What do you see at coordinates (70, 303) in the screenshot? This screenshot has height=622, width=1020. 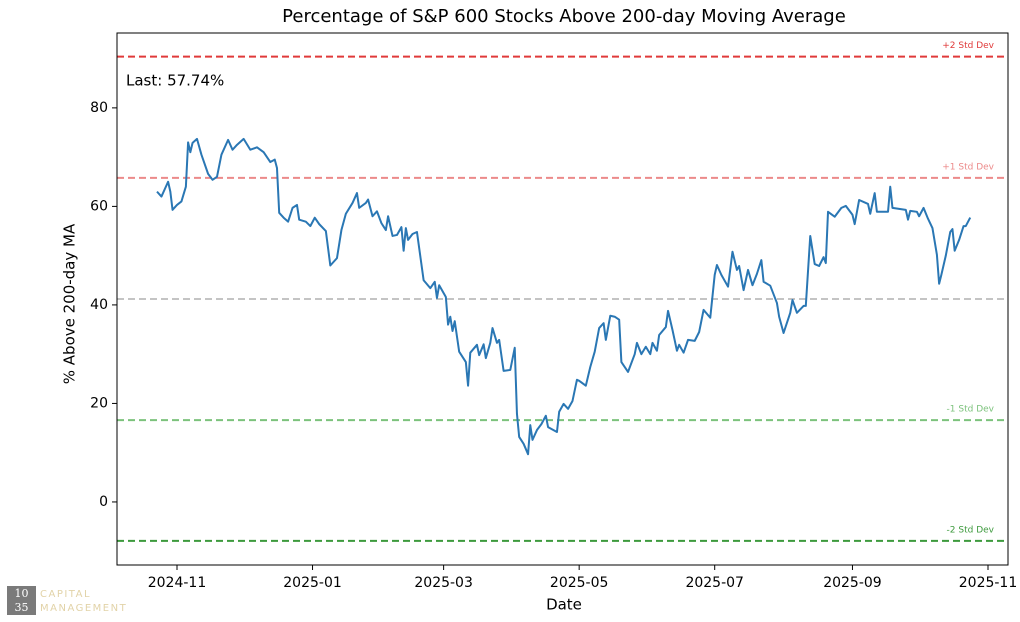 I see `y-axis-label: % Above 200-day MA` at bounding box center [70, 303].